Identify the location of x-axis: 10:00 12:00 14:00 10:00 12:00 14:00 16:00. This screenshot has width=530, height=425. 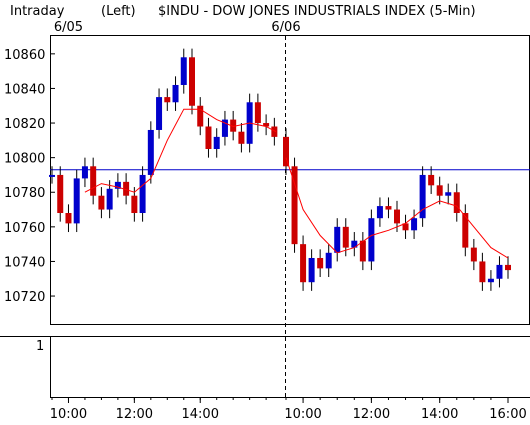
(288, 409).